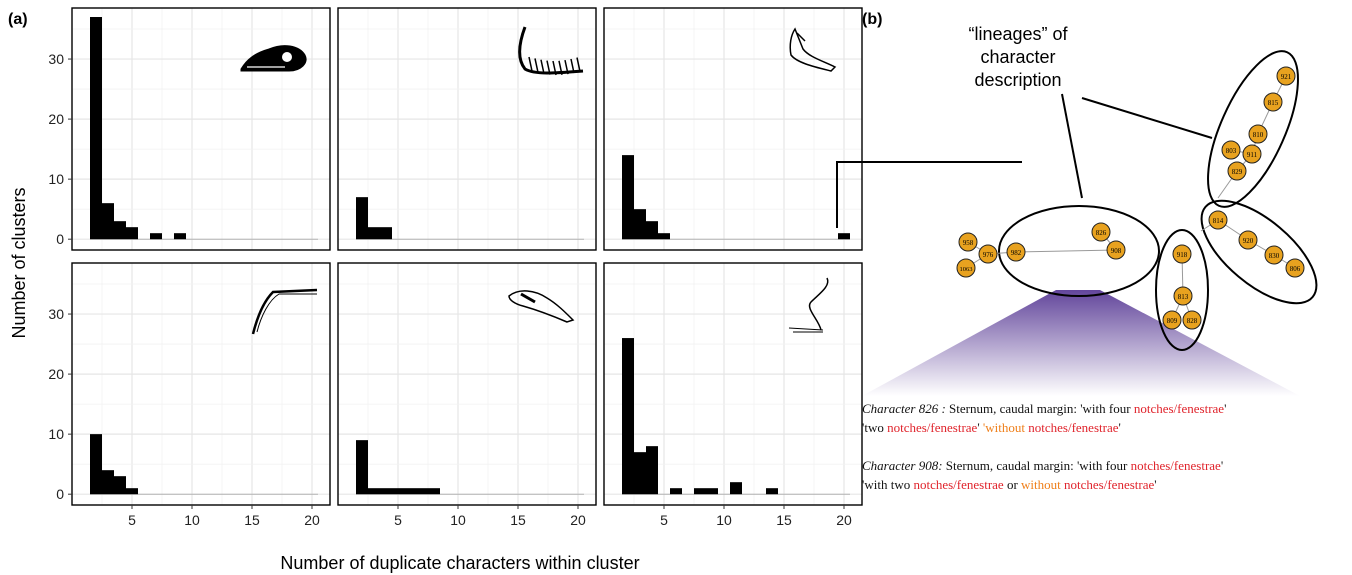 The image size is (1352, 575). Describe the element at coordinates (1274, 256) in the screenshot. I see `svg-text: 830` at that location.